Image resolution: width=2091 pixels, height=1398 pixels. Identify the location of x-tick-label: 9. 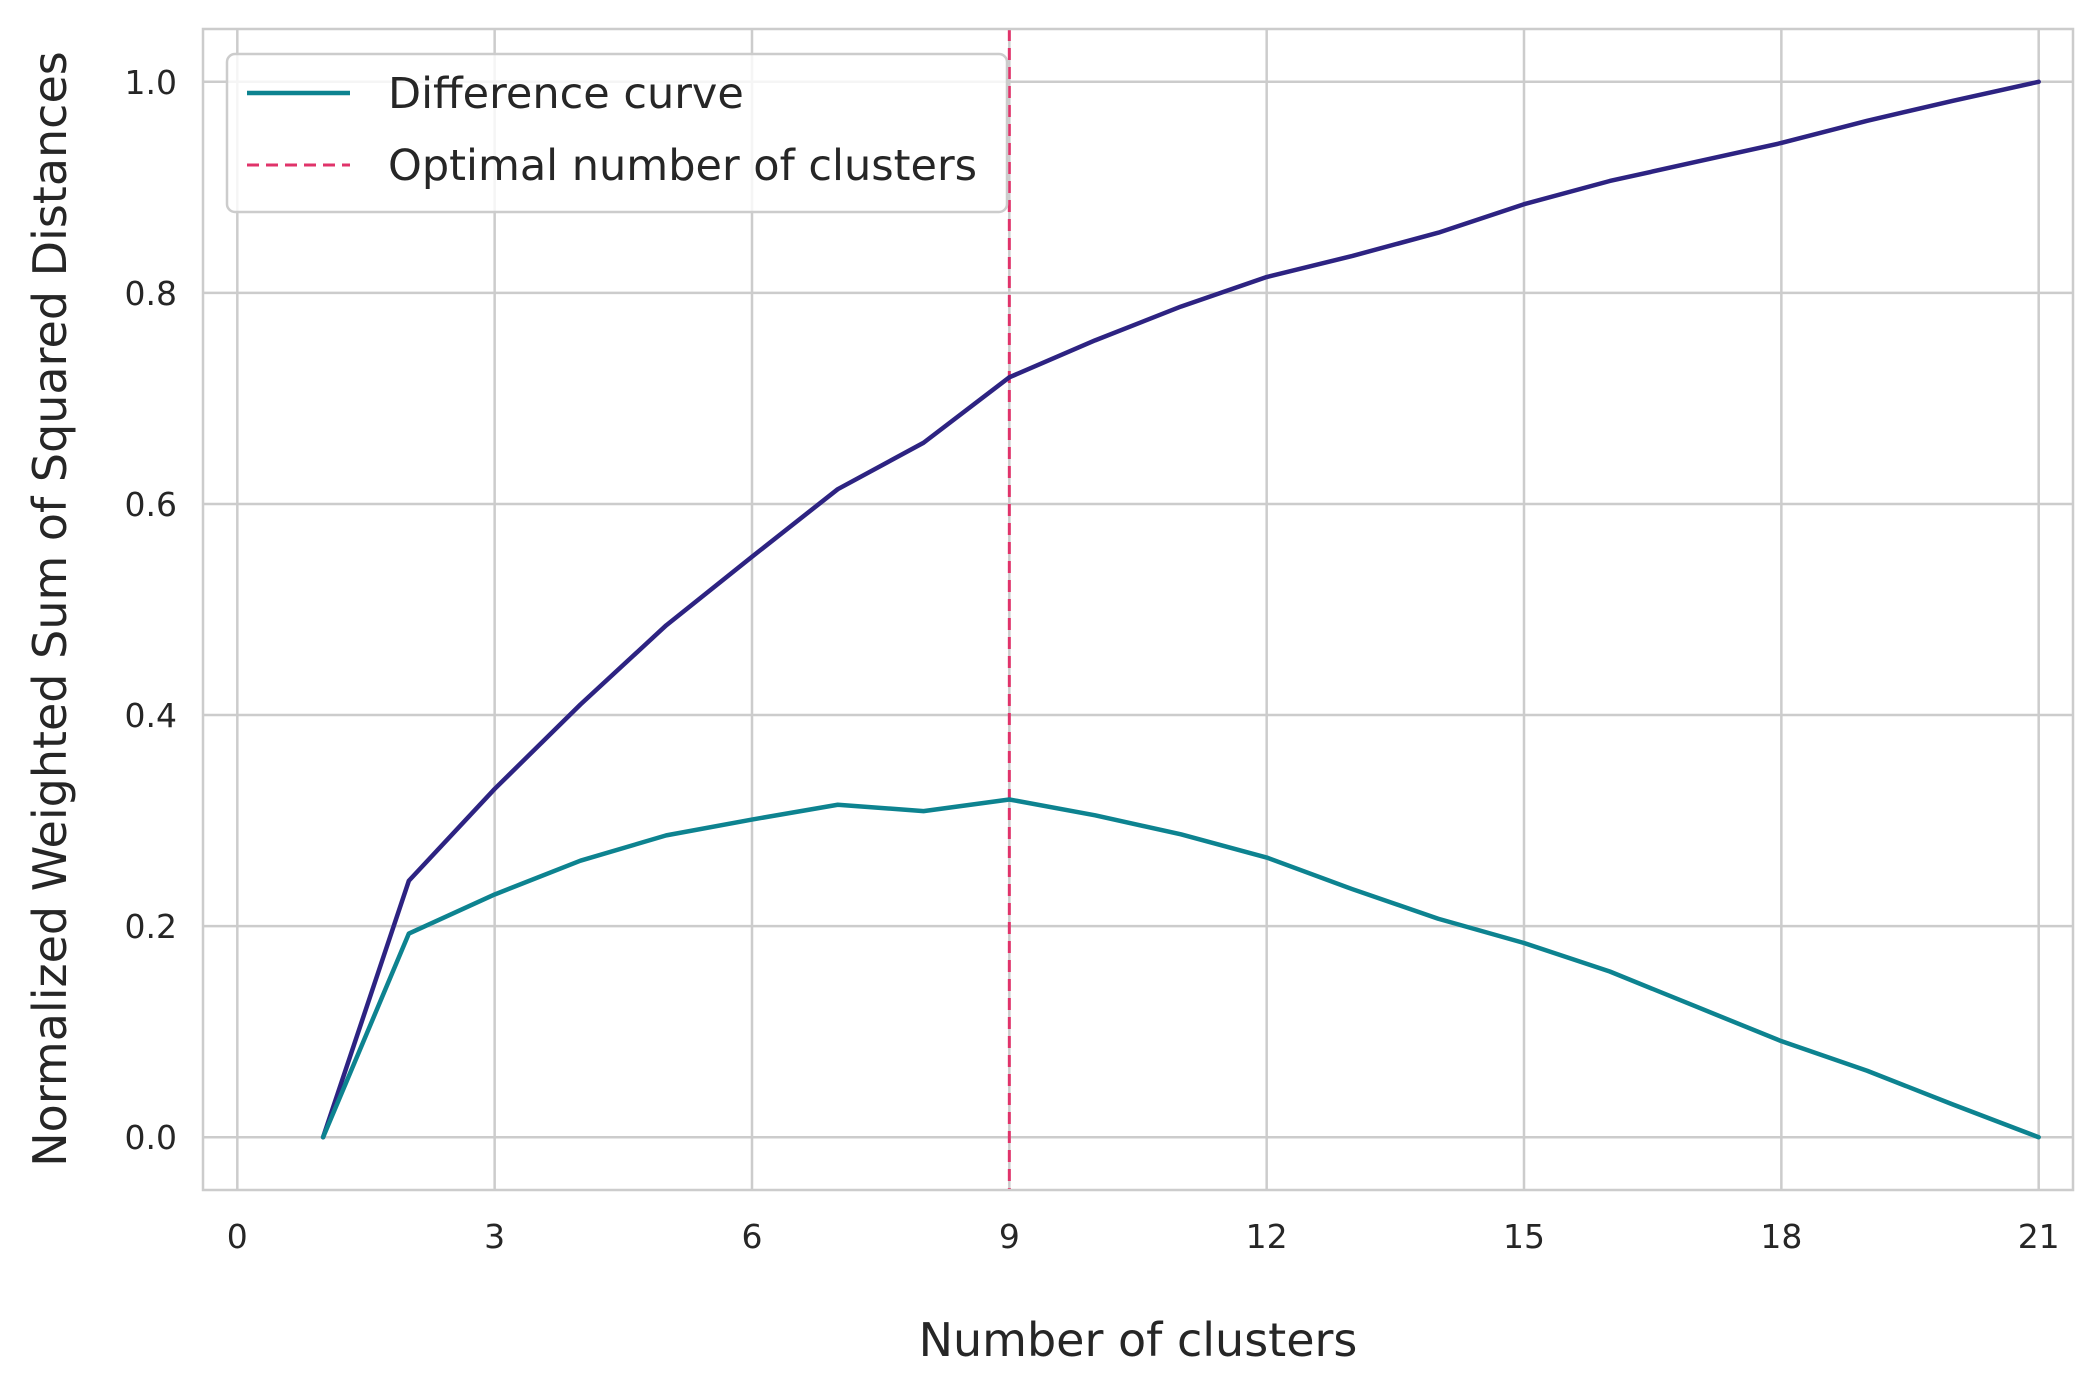
(1009, 1236).